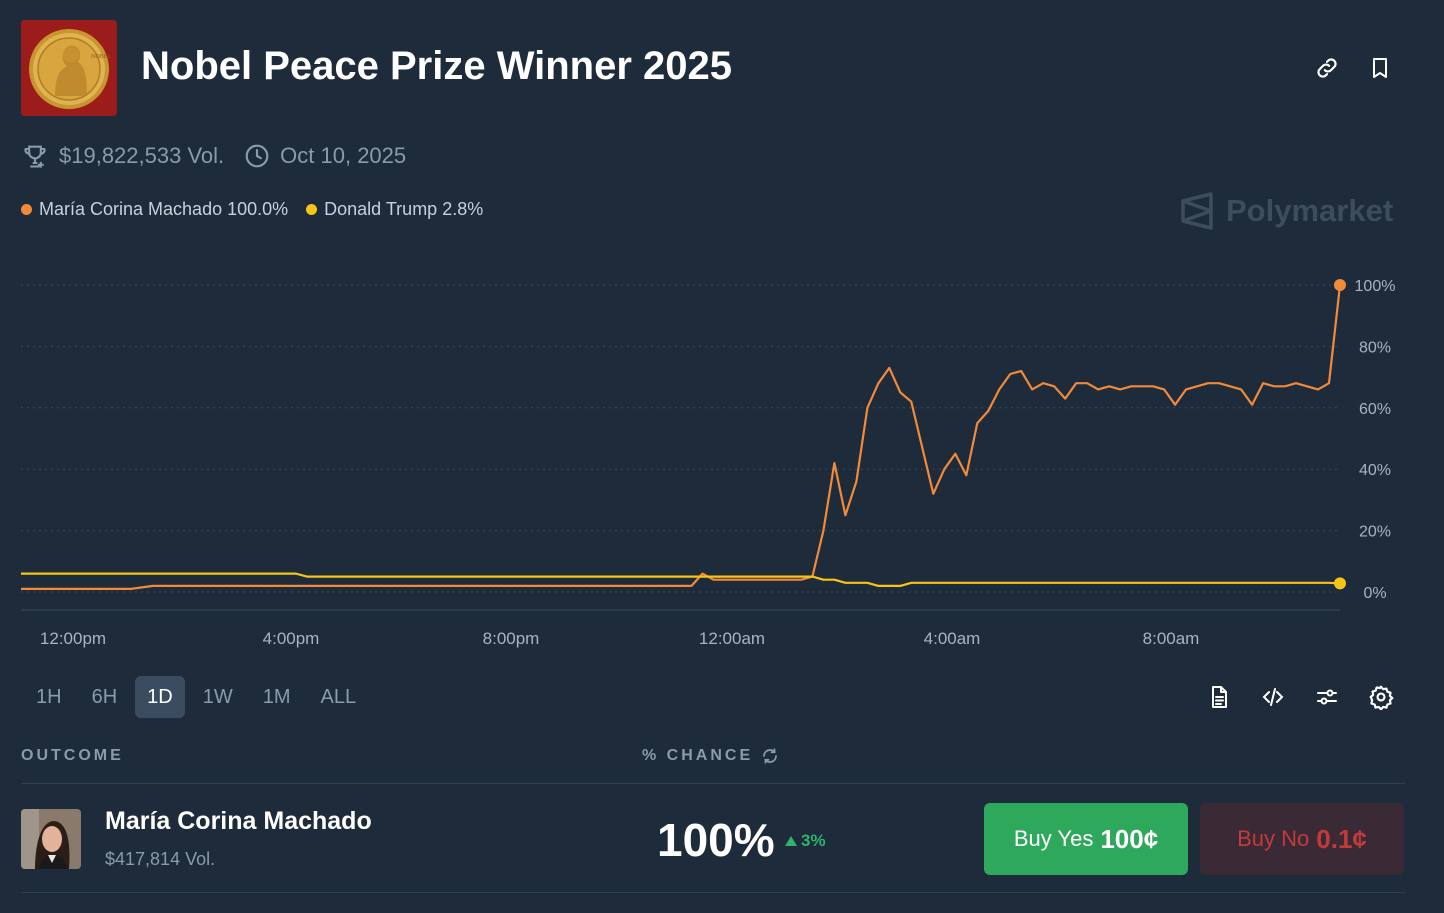  Describe the element at coordinates (1380, 68) in the screenshot. I see `bookmark-icon` at that location.